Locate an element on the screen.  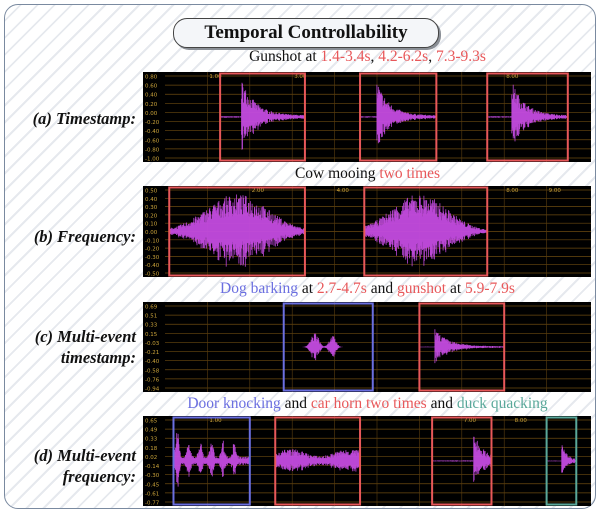
caption-segment: Gunshot at is located at coordinates (285, 56).